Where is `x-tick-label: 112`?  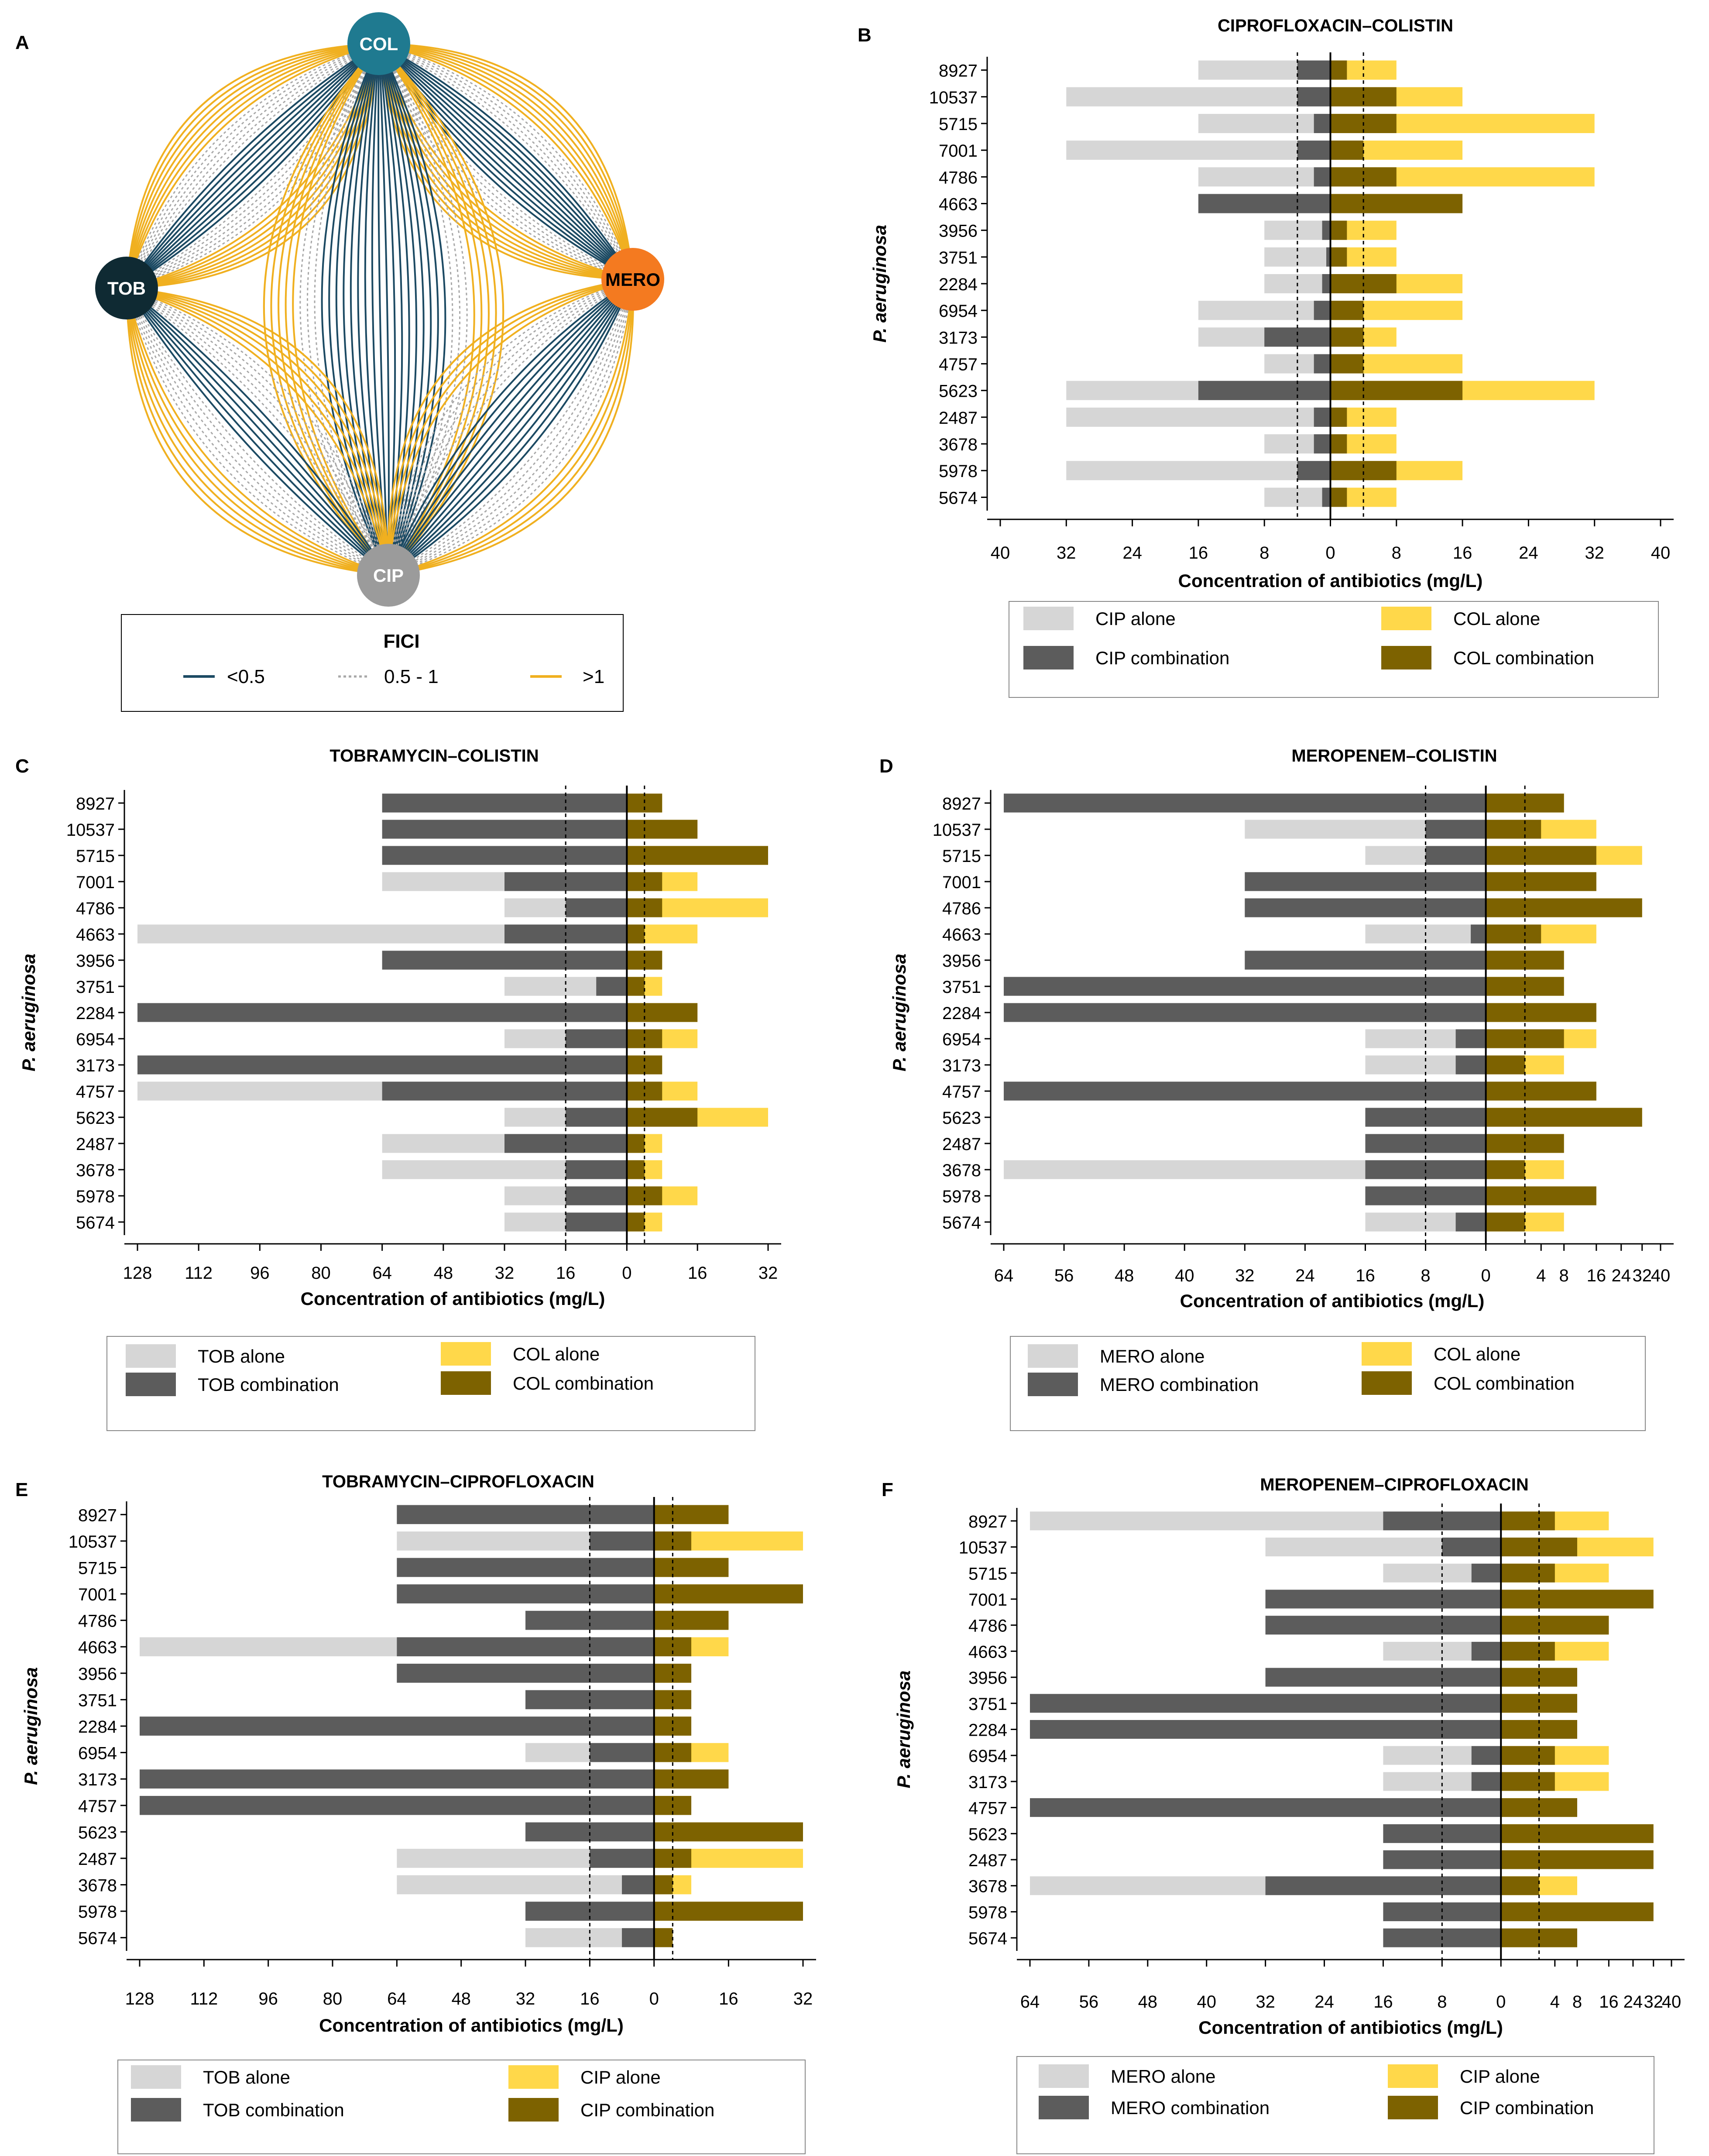 x-tick-label: 112 is located at coordinates (204, 1998).